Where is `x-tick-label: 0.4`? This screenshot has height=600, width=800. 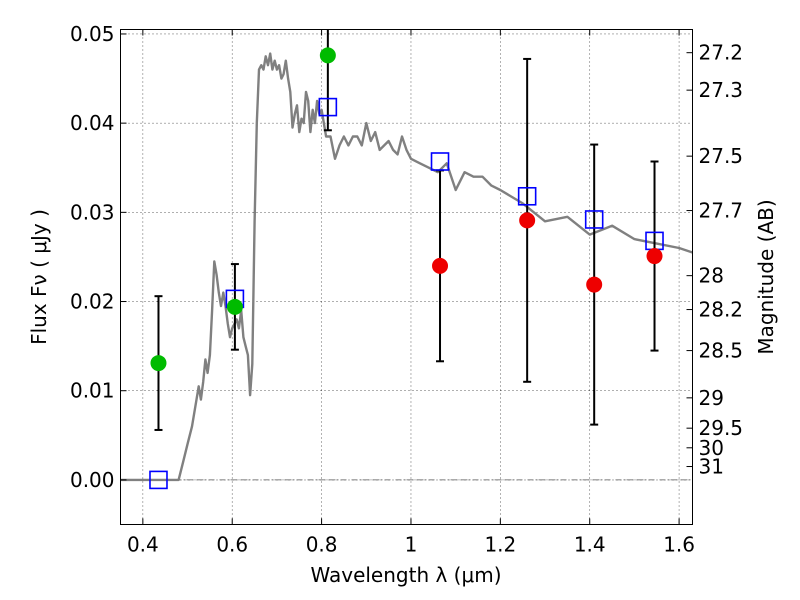
x-tick-label: 0.4 is located at coordinates (143, 545).